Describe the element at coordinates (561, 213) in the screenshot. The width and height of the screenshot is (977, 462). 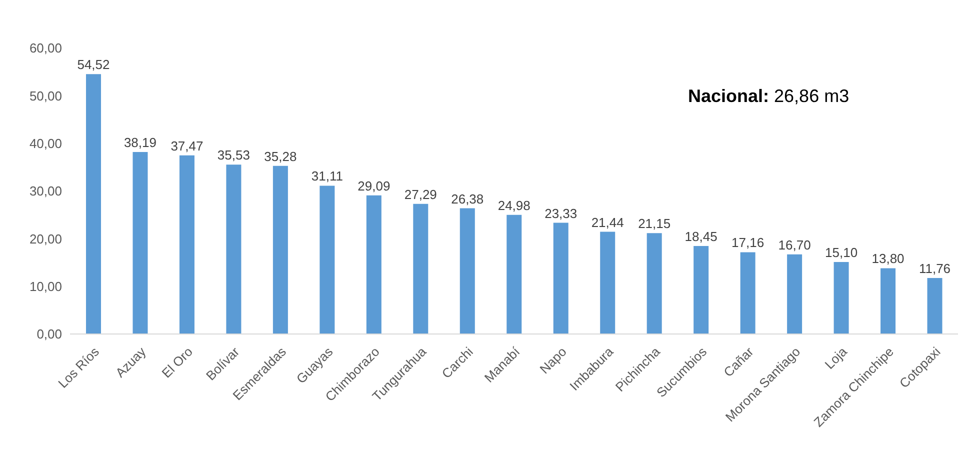
I see `data-label: 23,33` at that location.